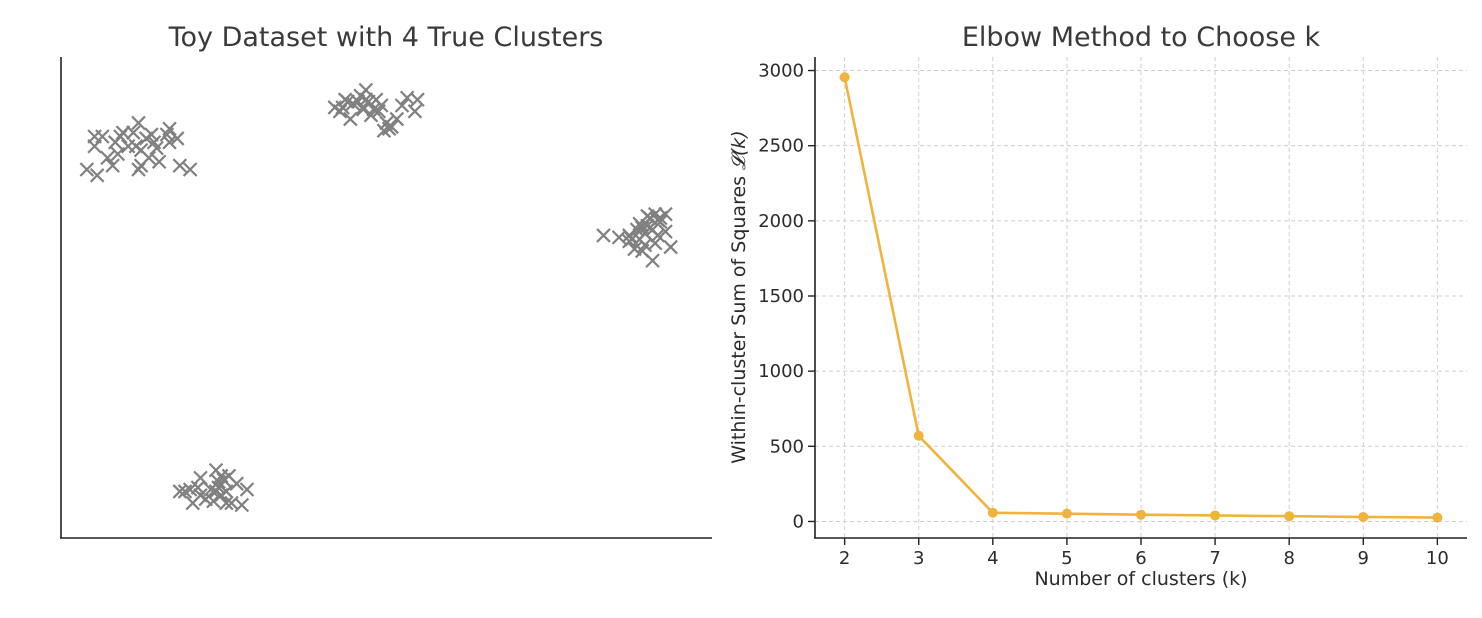 This screenshot has width=1482, height=618. What do you see at coordinates (781, 221) in the screenshot?
I see `y-tick-label: 2000` at bounding box center [781, 221].